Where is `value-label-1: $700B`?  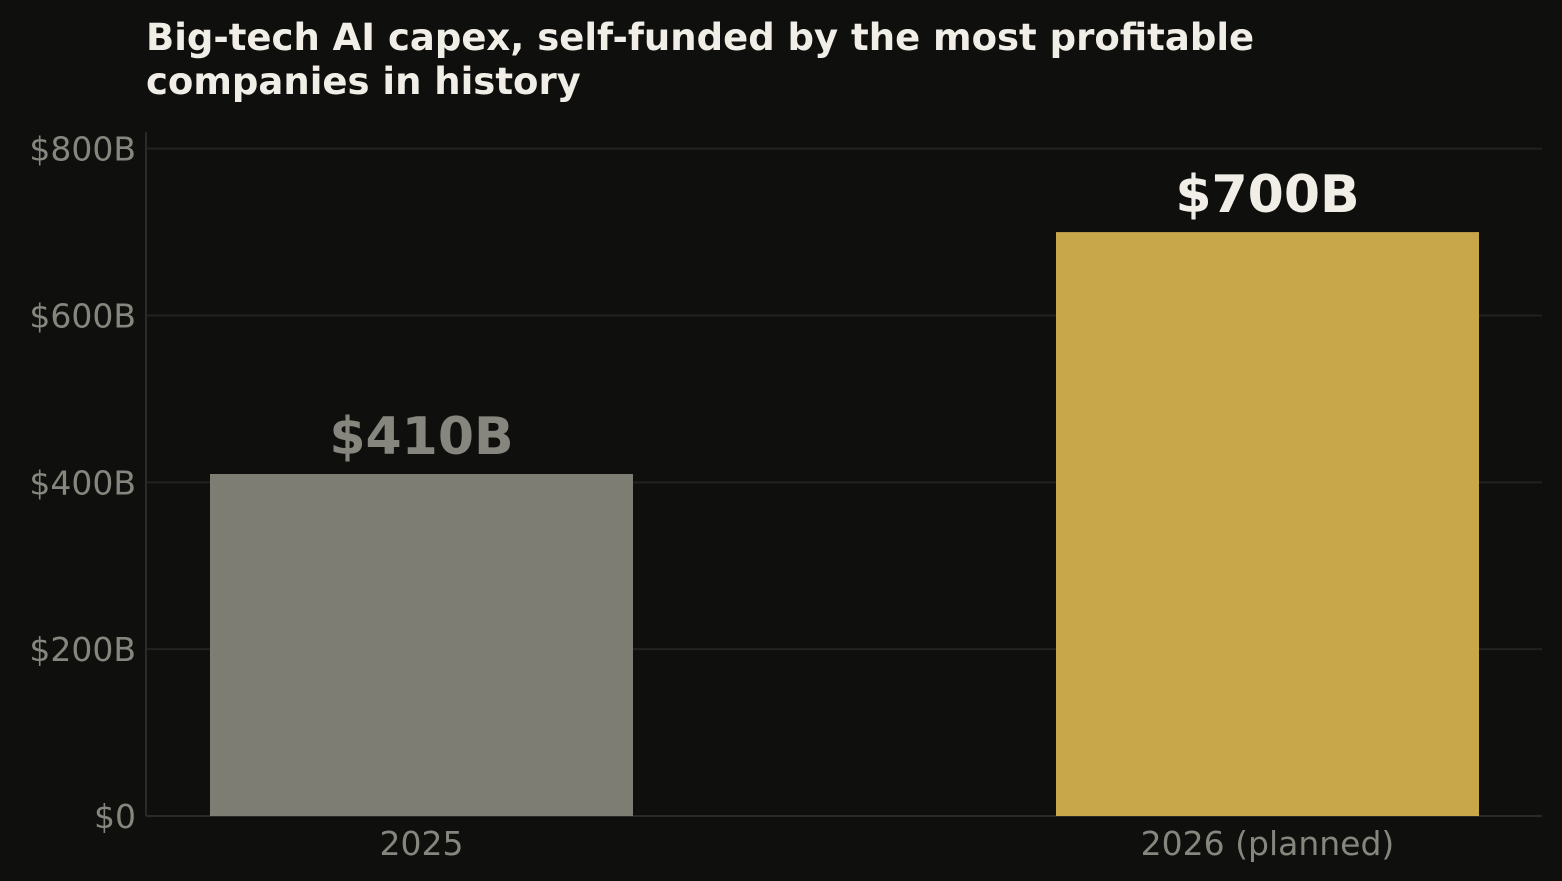 value-label-1: $700B is located at coordinates (1267, 195).